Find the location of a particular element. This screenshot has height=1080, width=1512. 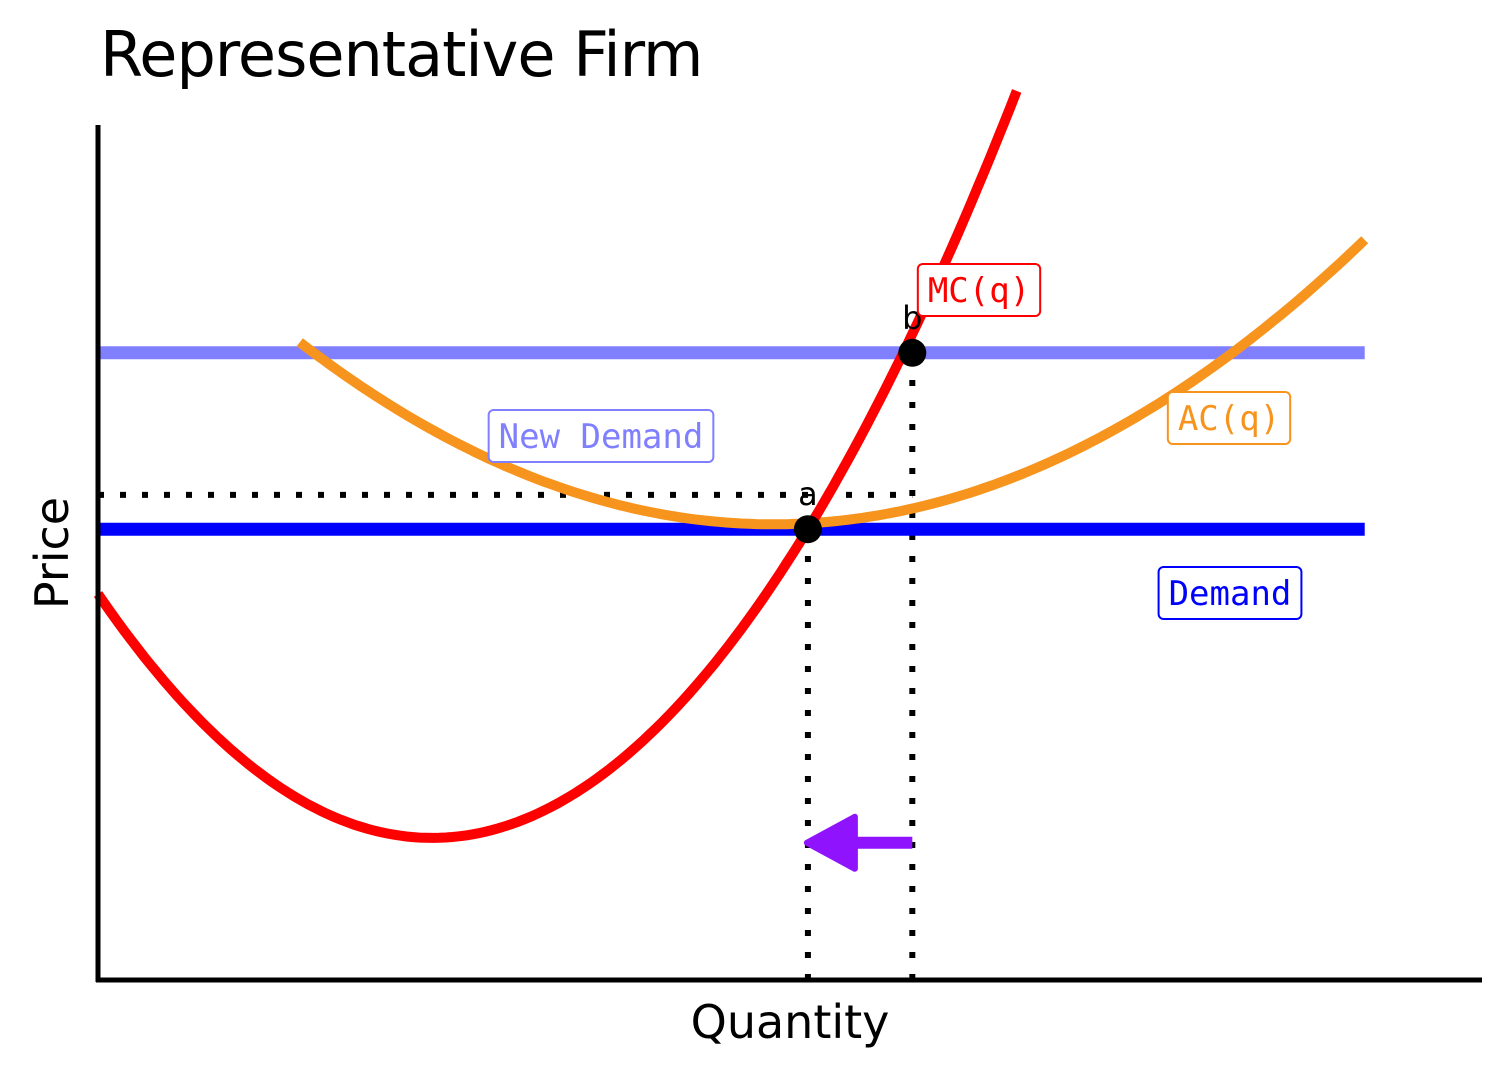

shift-arrow-head is located at coordinates (830, 842).